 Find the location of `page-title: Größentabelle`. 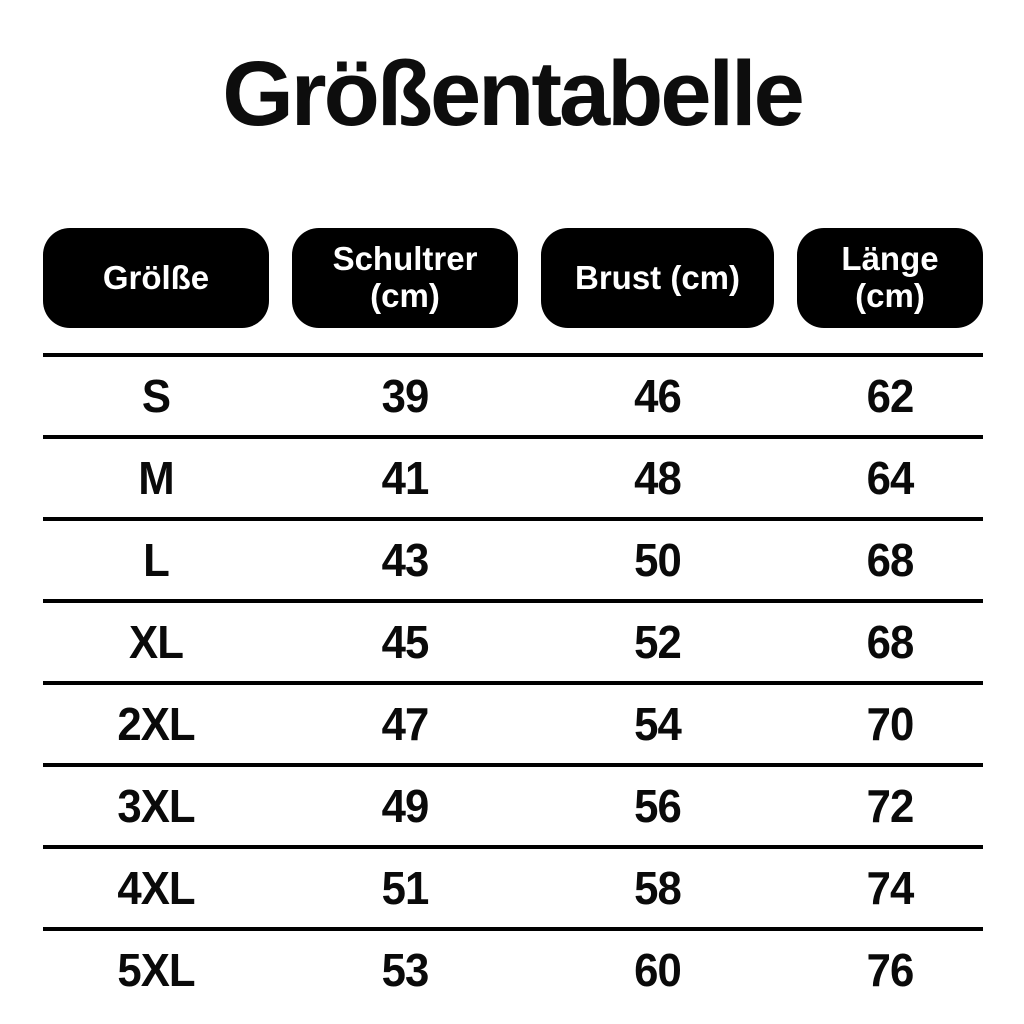

page-title: Größentabelle is located at coordinates (513, 94).